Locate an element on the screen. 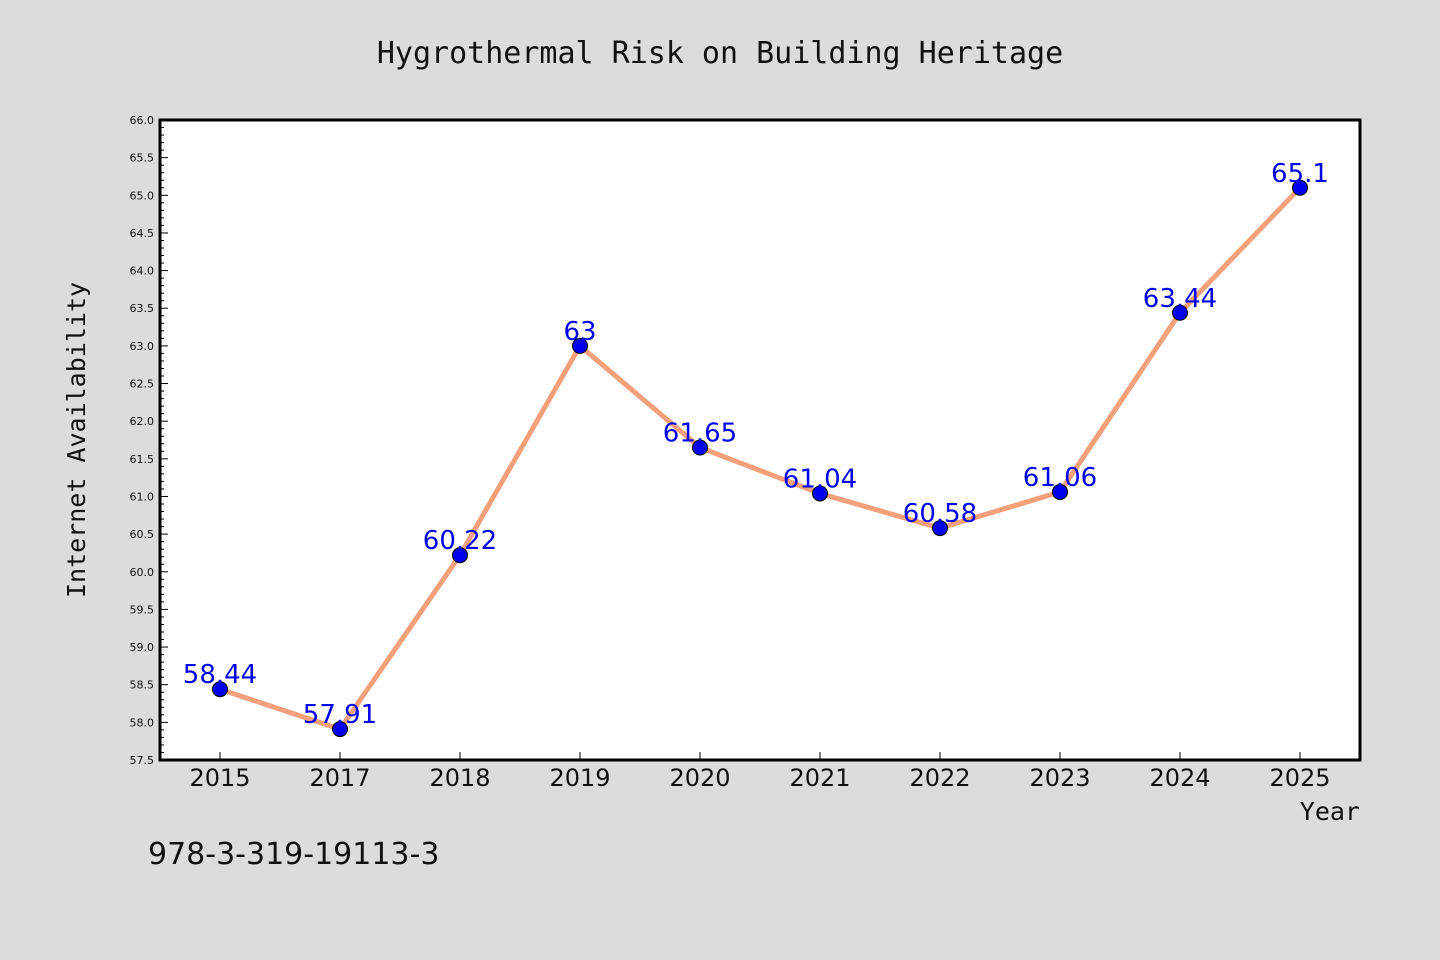  x-tick-label: 2025 is located at coordinates (1299, 778).